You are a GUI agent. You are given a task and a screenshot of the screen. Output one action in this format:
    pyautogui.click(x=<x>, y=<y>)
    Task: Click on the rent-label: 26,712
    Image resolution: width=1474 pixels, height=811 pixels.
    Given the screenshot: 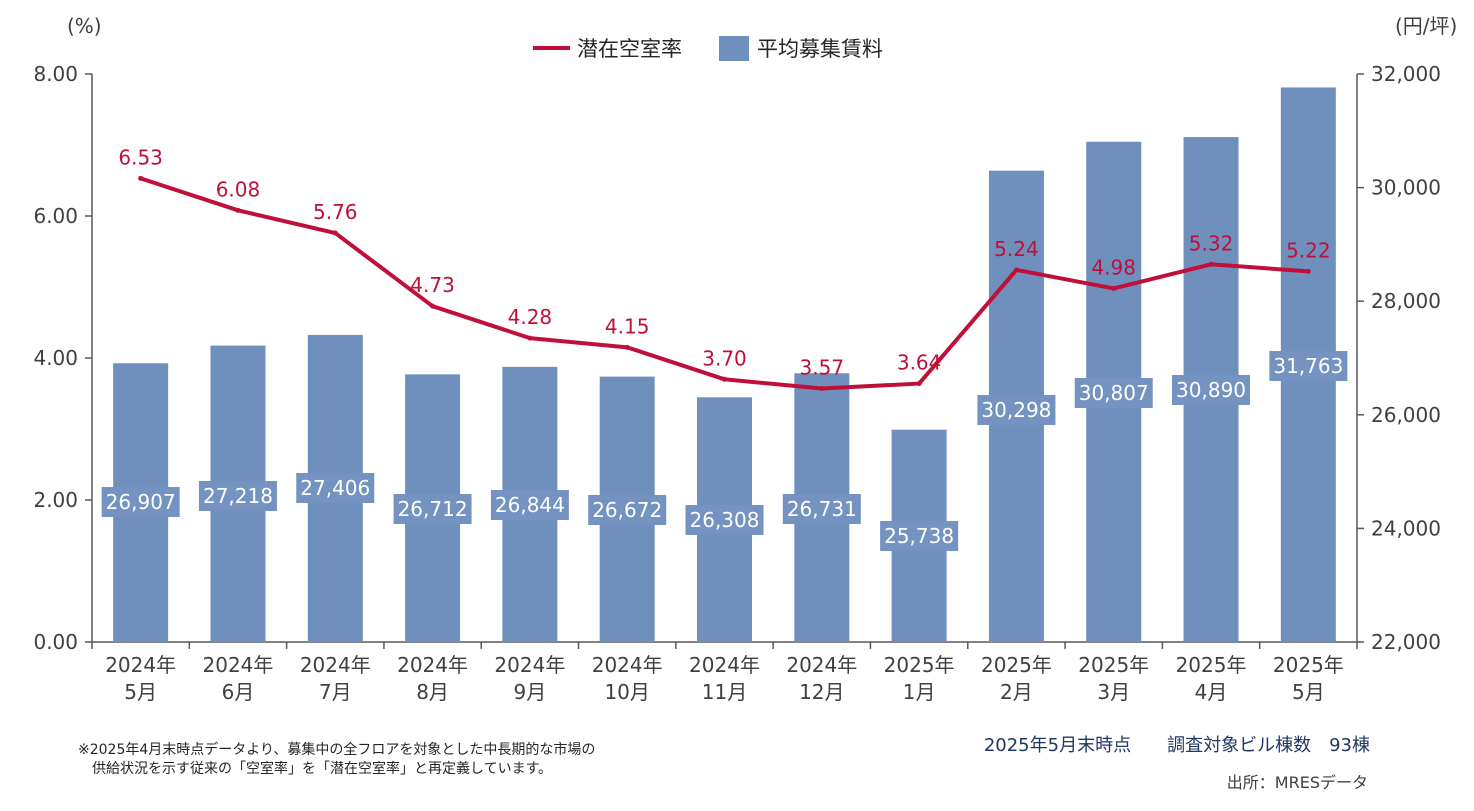 What is the action you would take?
    pyautogui.click(x=433, y=509)
    